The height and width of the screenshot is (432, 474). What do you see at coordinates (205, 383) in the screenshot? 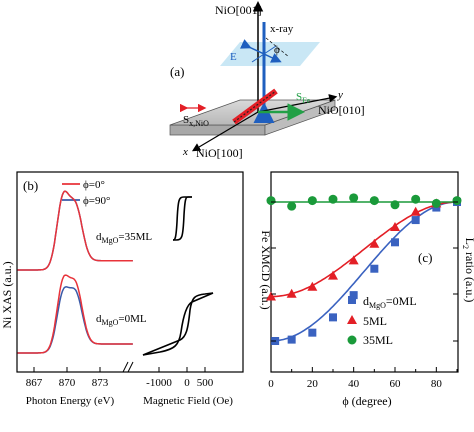
I see `tick-500: 500` at bounding box center [205, 383].